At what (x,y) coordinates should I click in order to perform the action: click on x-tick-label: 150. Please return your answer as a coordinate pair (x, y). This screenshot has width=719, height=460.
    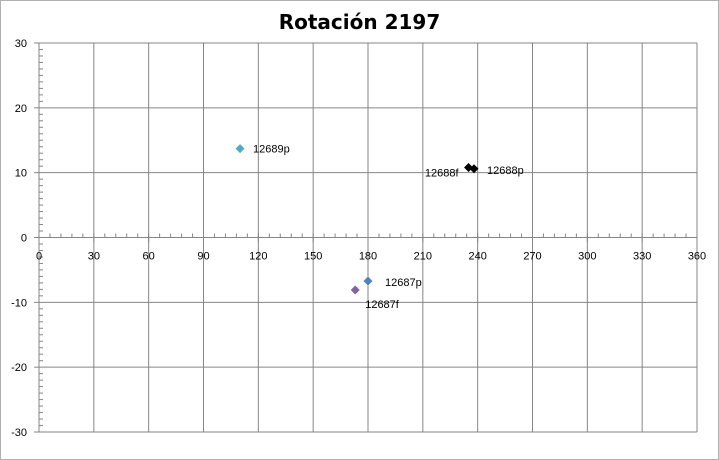
    Looking at the image, I should click on (313, 257).